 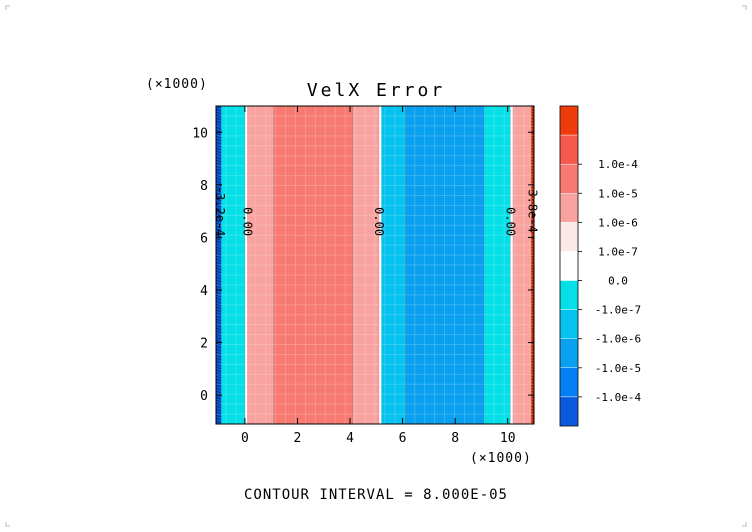 I want to click on y-tick-label: 2, so click(x=204, y=344).